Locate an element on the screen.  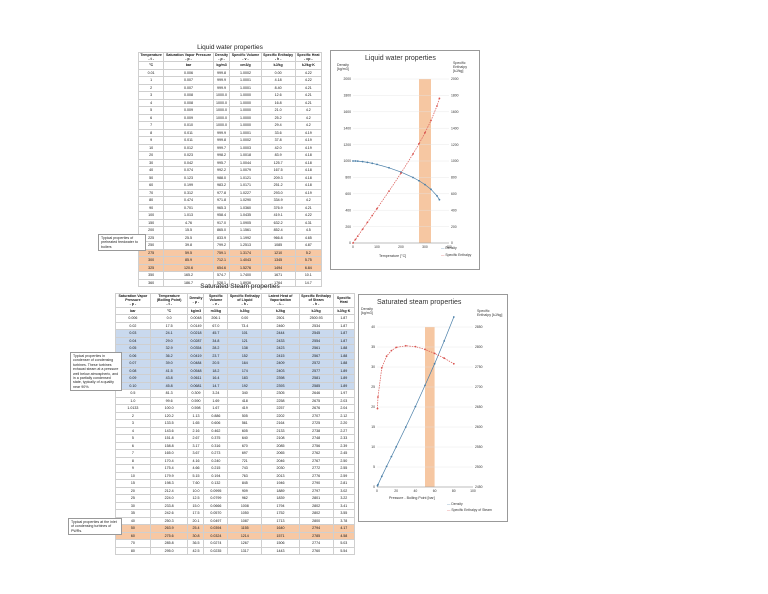
water-cell: 1085 is located at coordinates (278, 245).